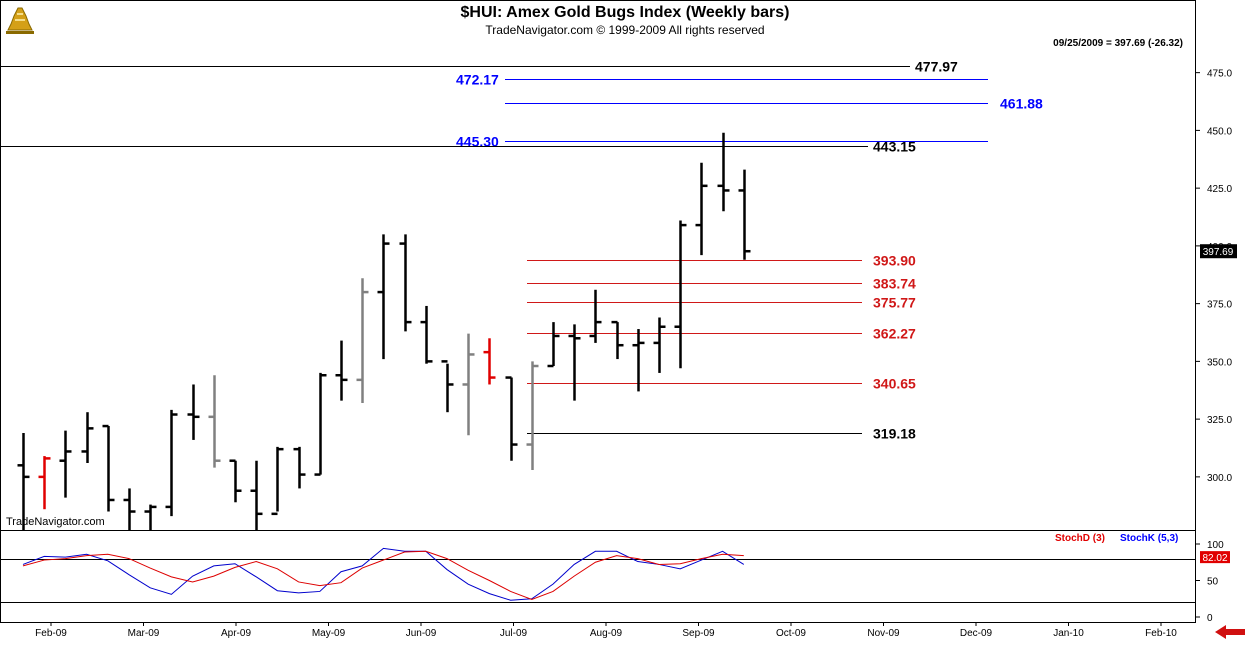 The width and height of the screenshot is (1250, 645). Describe the element at coordinates (894, 147) in the screenshot. I see `level-label: 443.15` at that location.